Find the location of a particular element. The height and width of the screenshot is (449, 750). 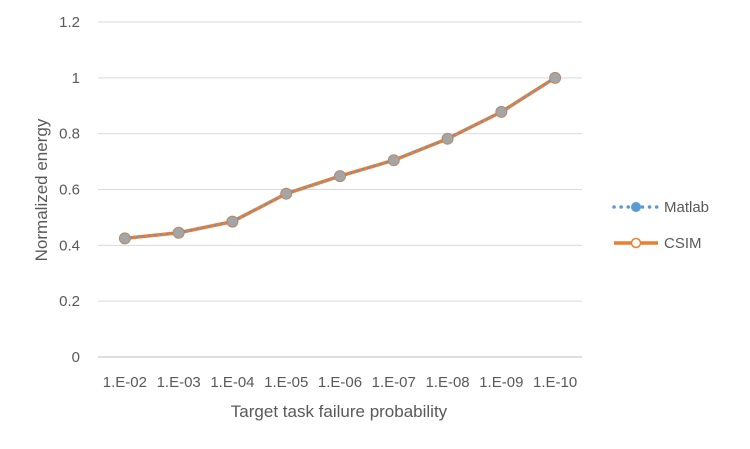

legend-swatch-csim-marker is located at coordinates (636, 243).